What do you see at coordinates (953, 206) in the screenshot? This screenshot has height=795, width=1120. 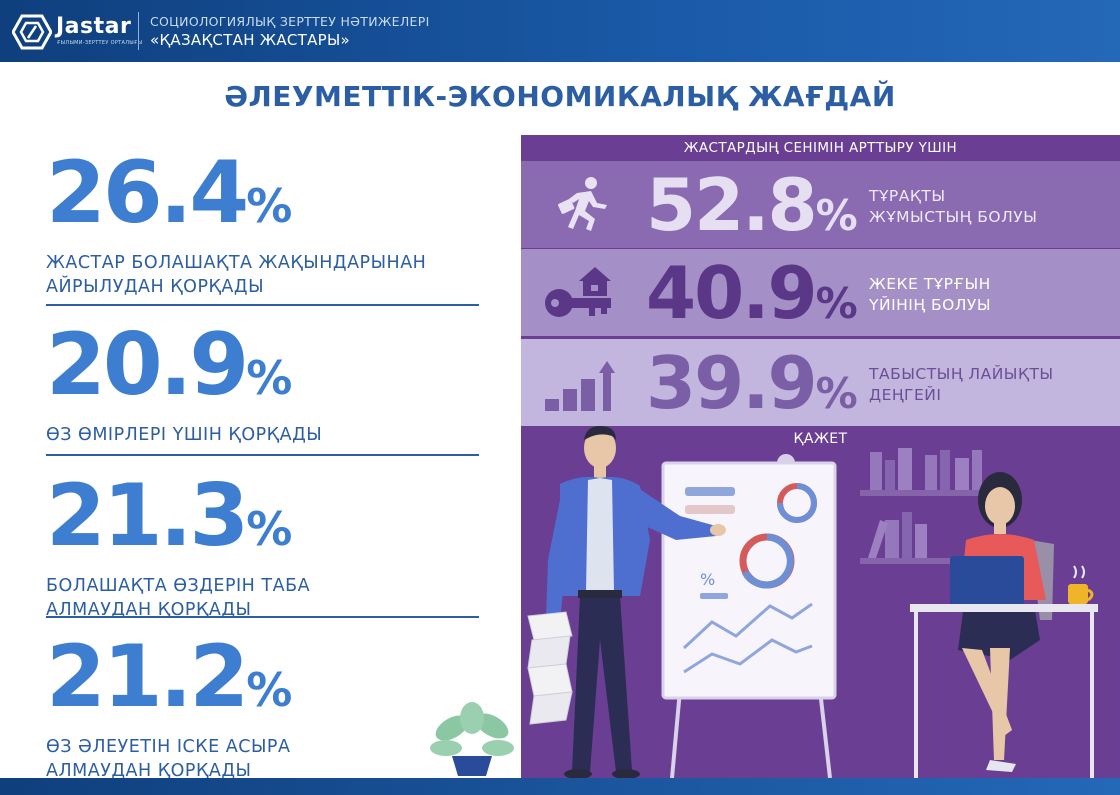 I see `panel-label: ТҰРАҚТЫ ЖҰМЫСТЫҢ БОЛУЫ` at bounding box center [953, 206].